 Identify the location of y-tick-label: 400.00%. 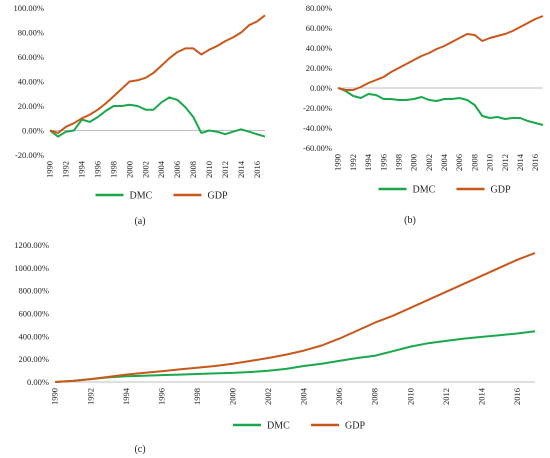
(34, 336).